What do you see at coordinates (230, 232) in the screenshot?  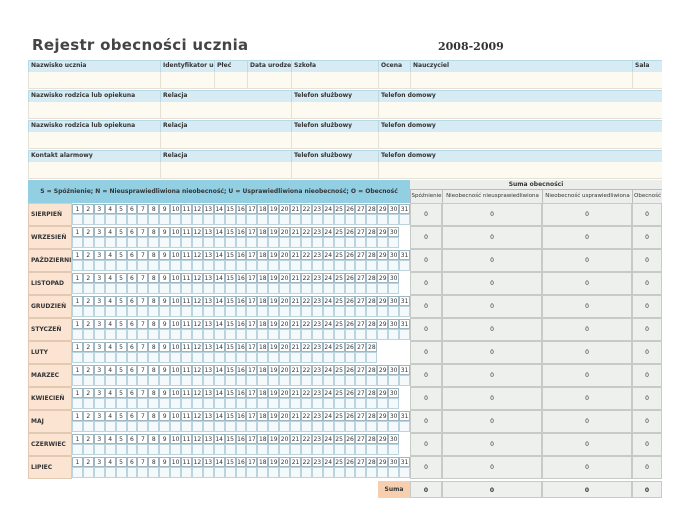 I see `day-number: 15` at bounding box center [230, 232].